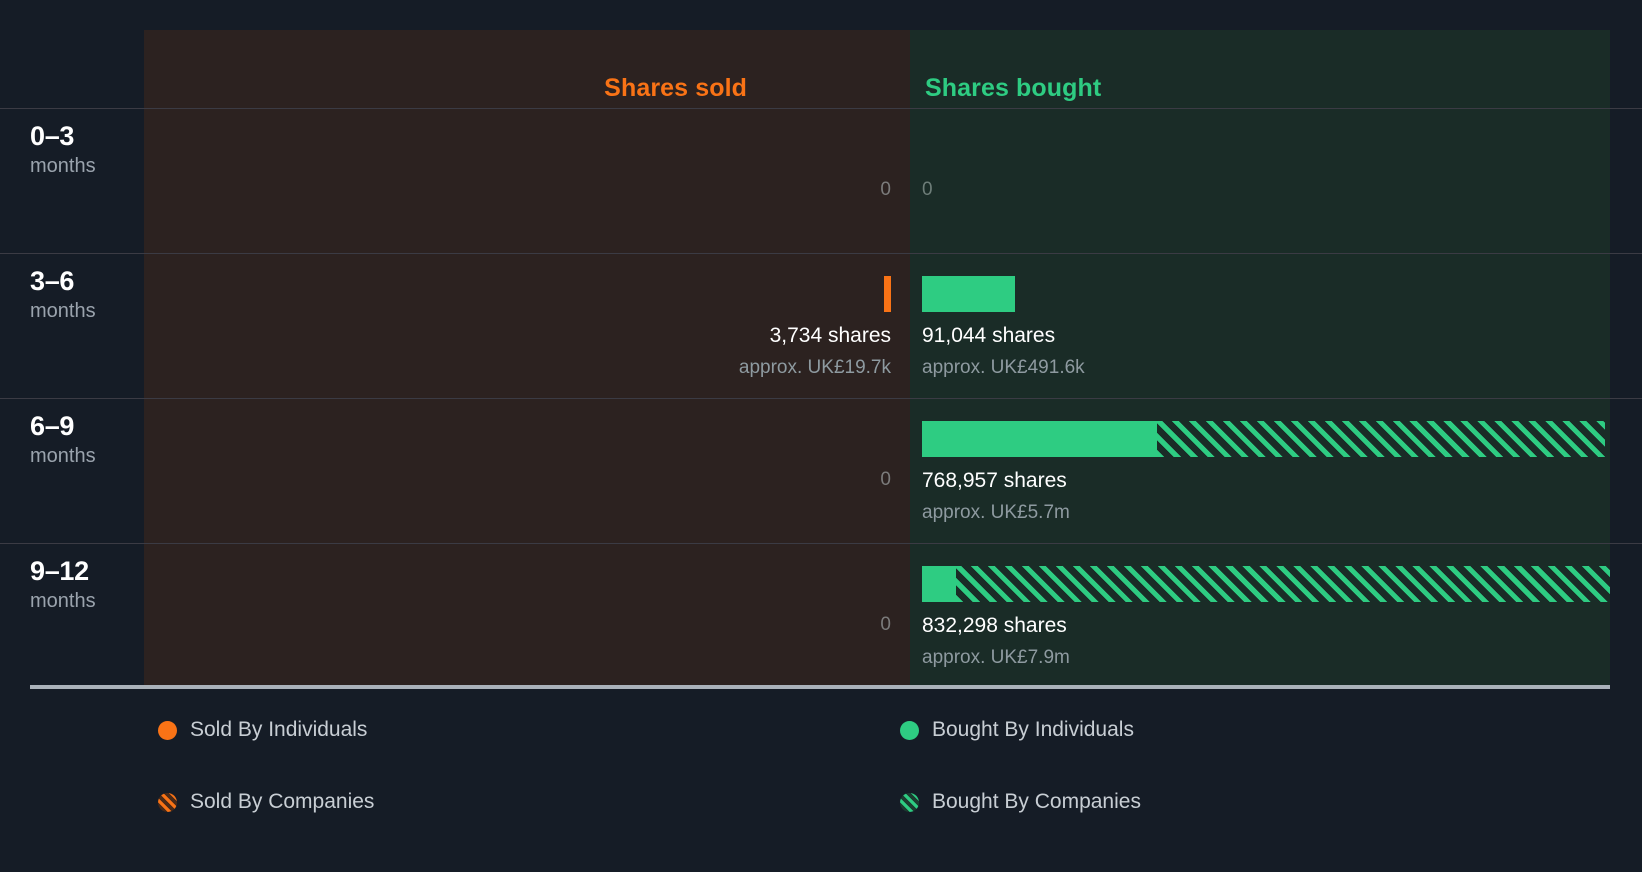 Image resolution: width=1642 pixels, height=872 pixels. Describe the element at coordinates (887, 294) in the screenshot. I see `sold-bar-individuals-segment` at that location.